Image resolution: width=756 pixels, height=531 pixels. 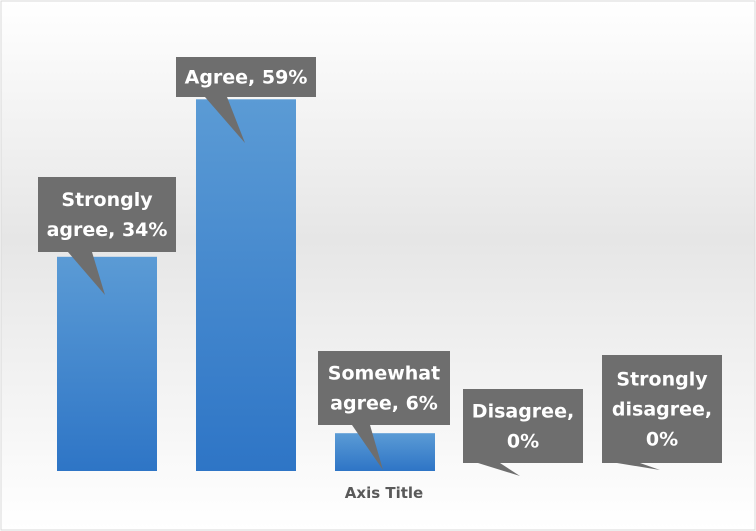 What do you see at coordinates (523, 412) in the screenshot?
I see `data-label-text: Disagree,` at bounding box center [523, 412].